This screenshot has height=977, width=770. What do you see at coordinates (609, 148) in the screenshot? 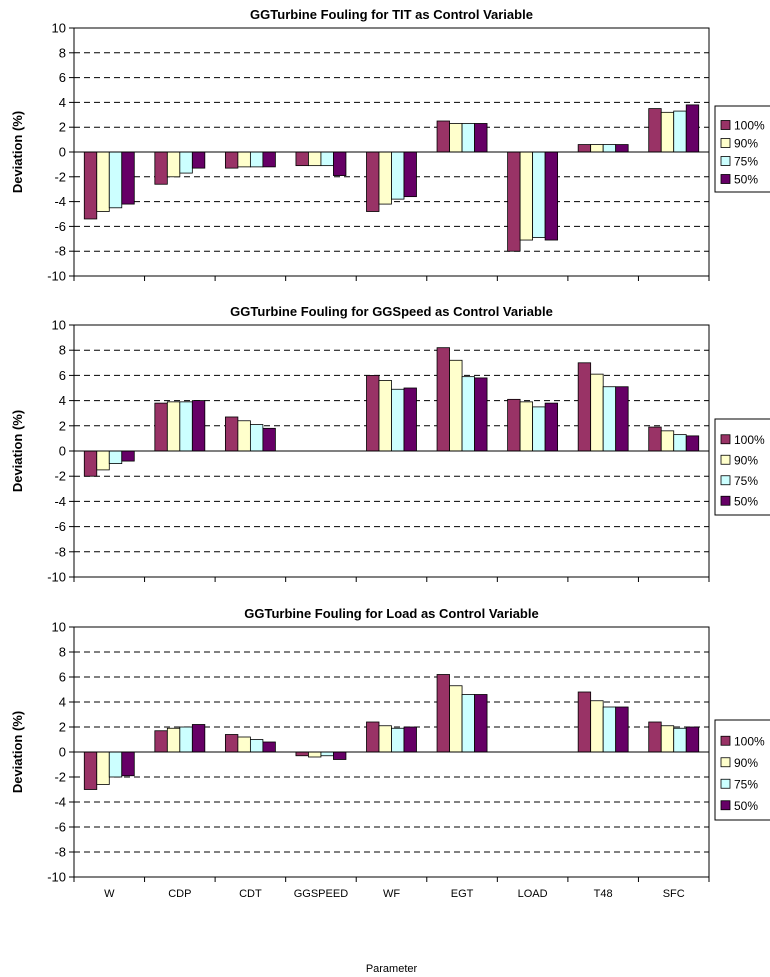
I see `bar-75pct-t48` at bounding box center [609, 148].